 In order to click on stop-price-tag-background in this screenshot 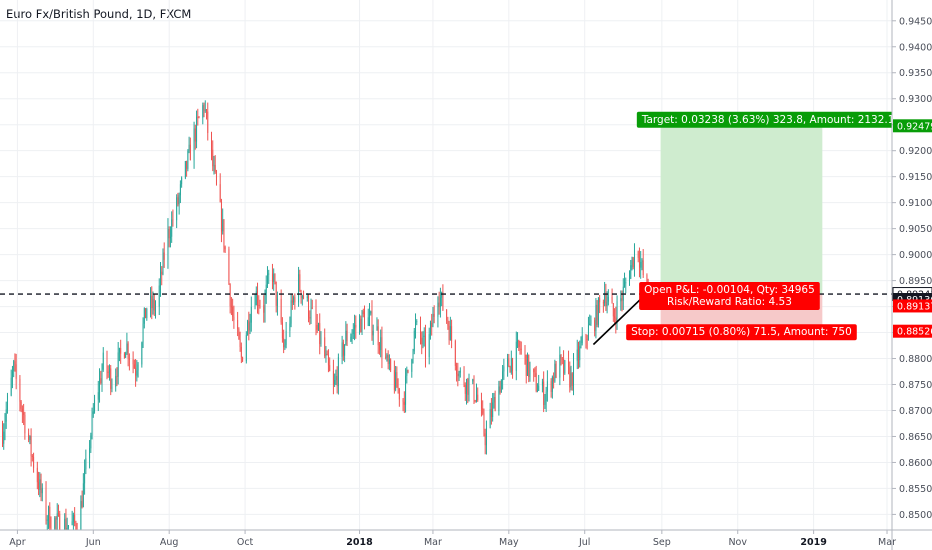, I will do `click(912, 331)`.